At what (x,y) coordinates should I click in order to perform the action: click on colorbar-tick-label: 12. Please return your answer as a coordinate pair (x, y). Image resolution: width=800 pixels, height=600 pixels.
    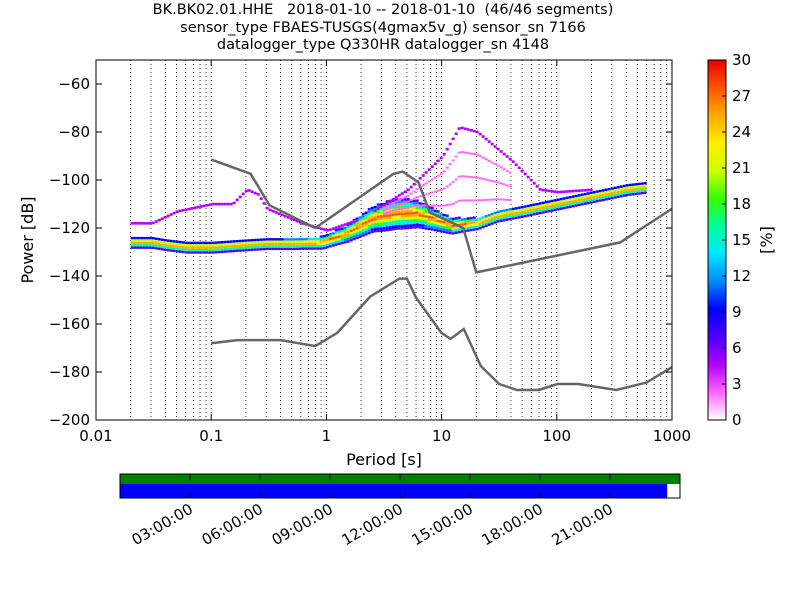
    Looking at the image, I should click on (741, 276).